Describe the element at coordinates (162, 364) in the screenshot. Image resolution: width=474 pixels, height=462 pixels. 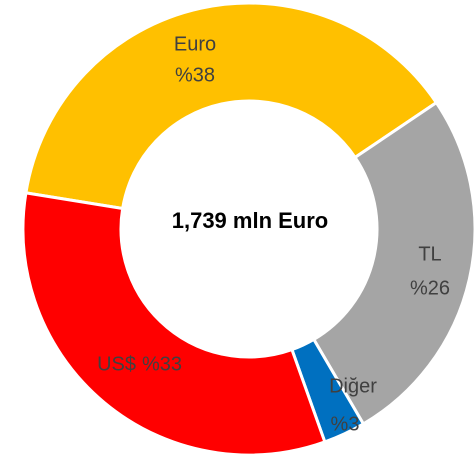
I see `slice-value-label: %33` at that location.